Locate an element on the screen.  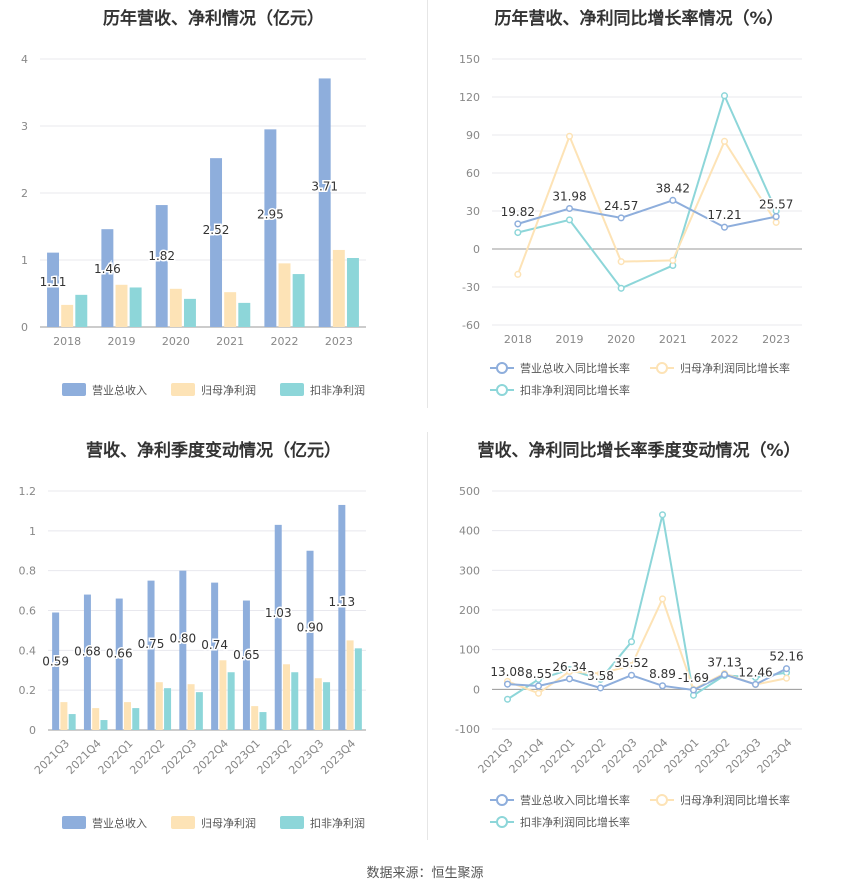
data-label: 0.68 is located at coordinates (87, 652).